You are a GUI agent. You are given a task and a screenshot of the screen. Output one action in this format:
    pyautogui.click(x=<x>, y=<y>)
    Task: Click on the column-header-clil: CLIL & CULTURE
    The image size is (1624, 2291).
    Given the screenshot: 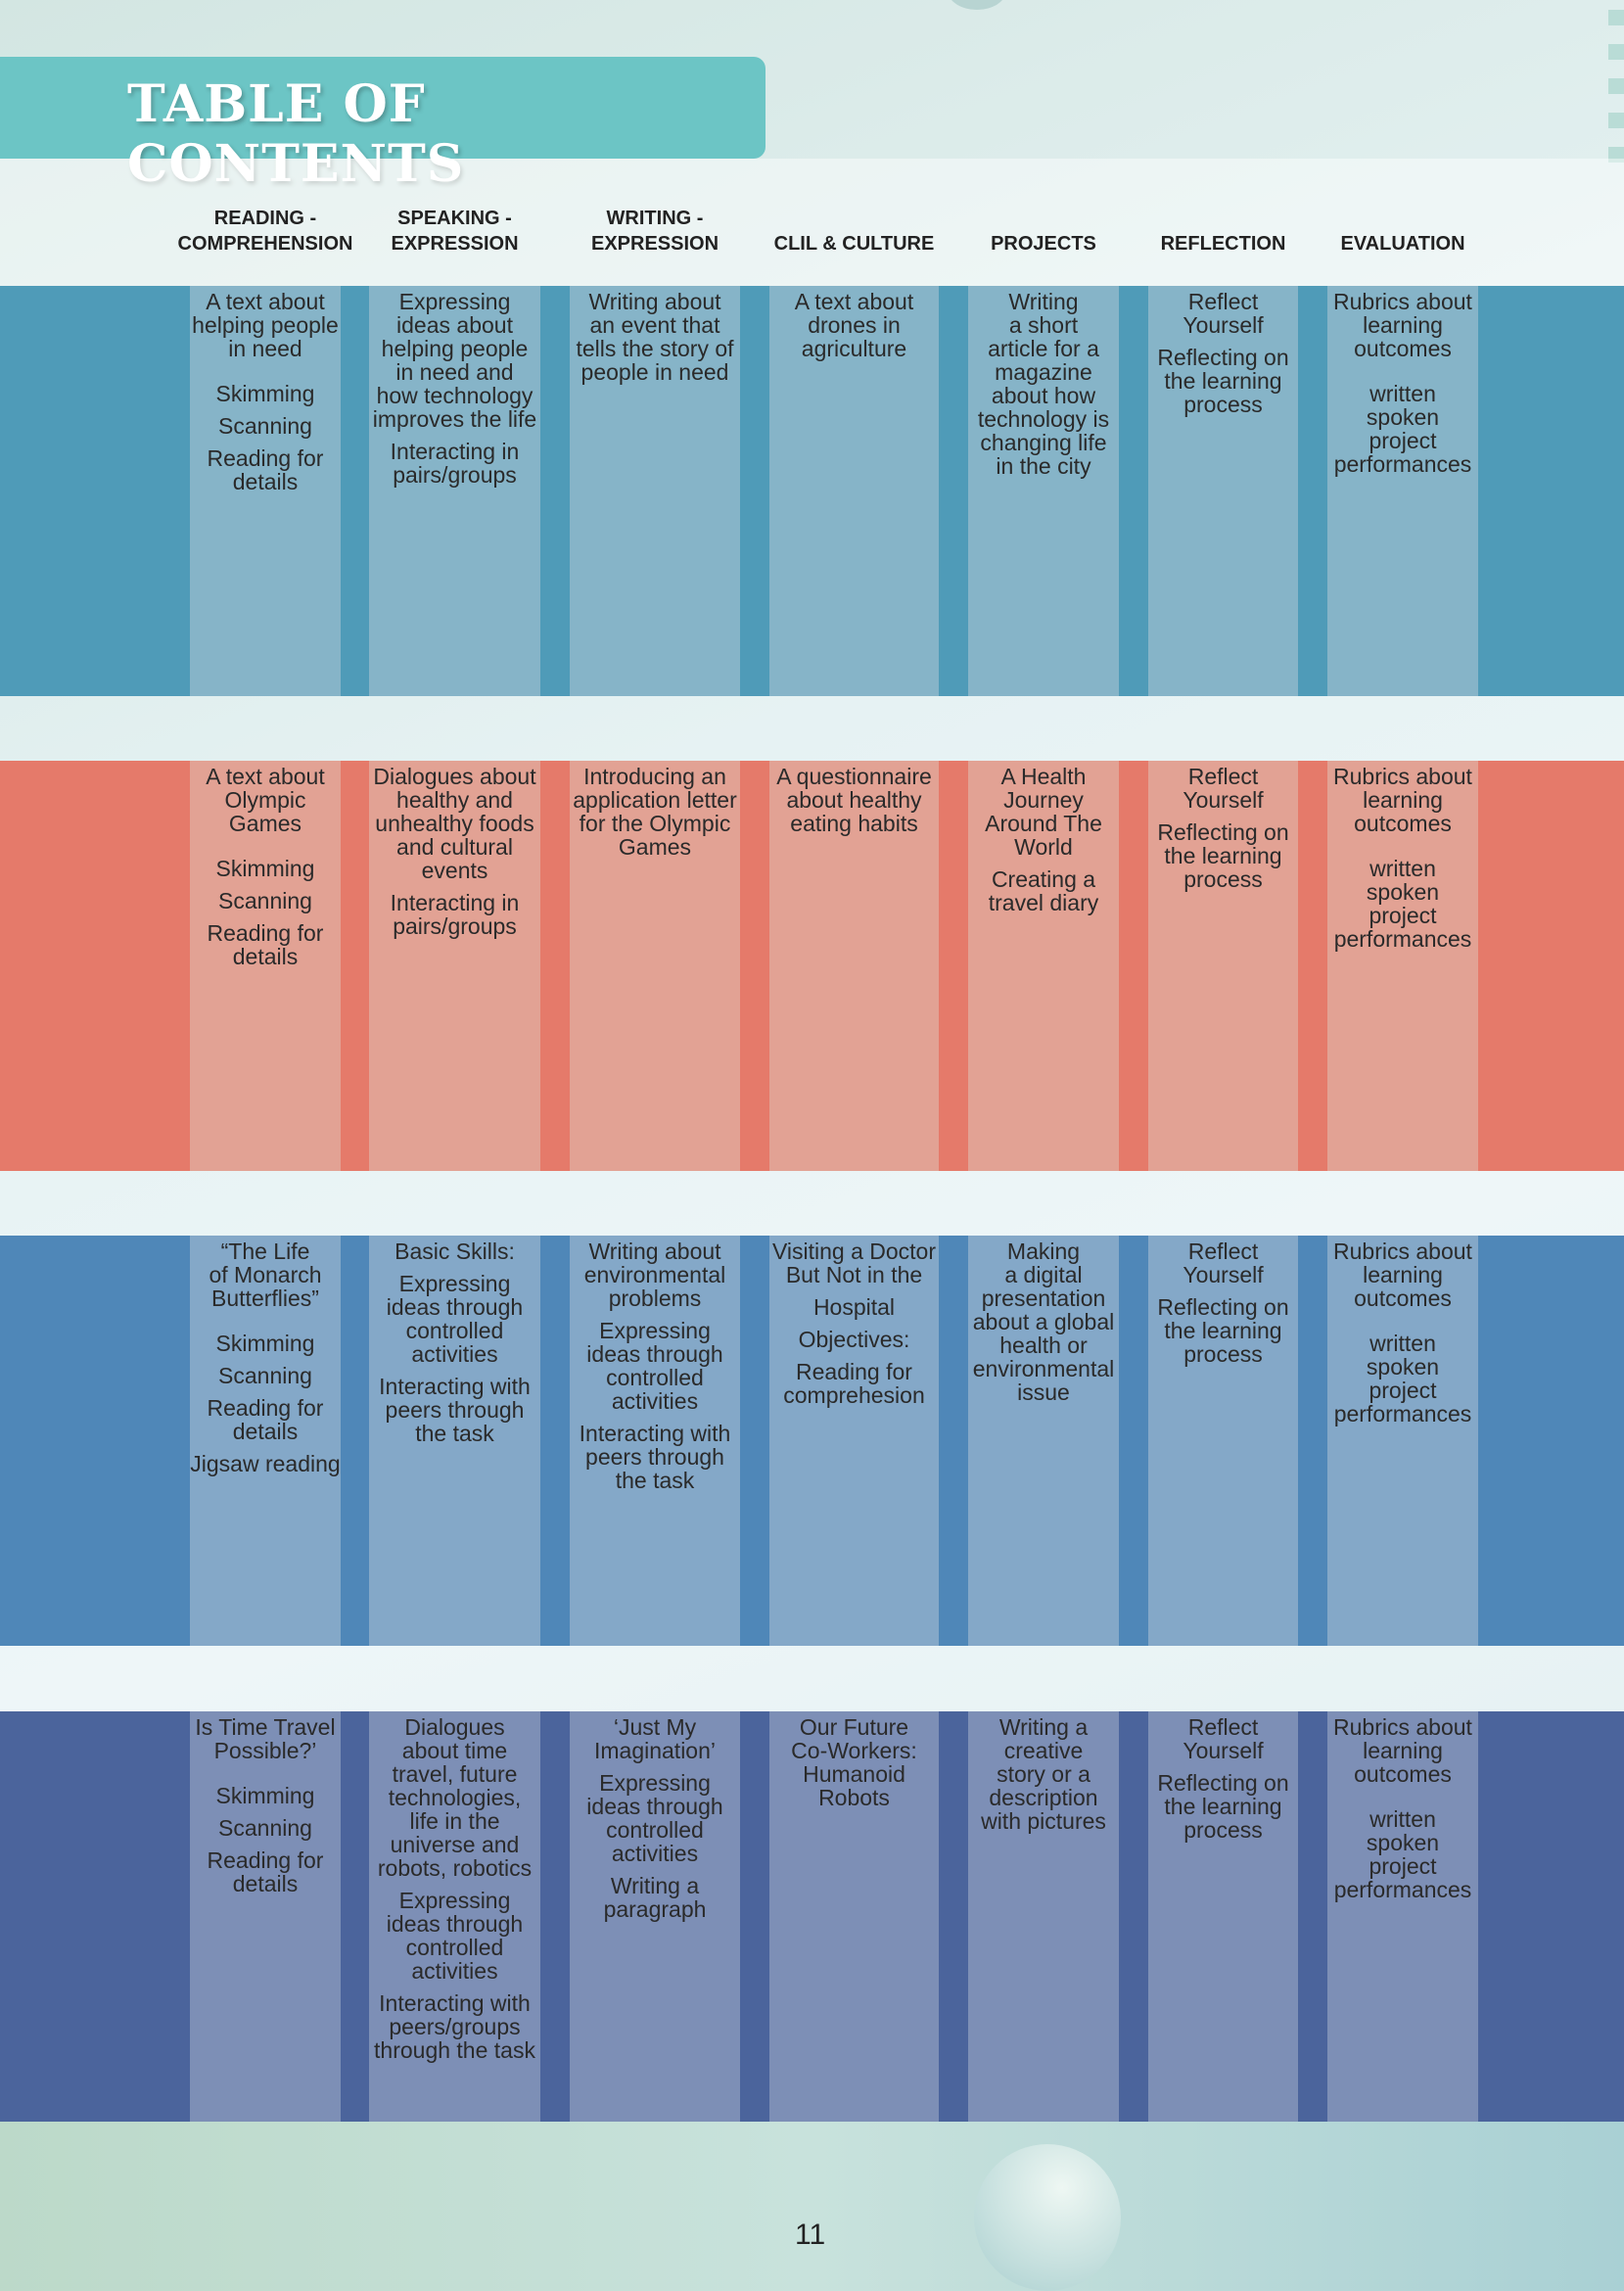 What is the action you would take?
    pyautogui.click(x=854, y=244)
    